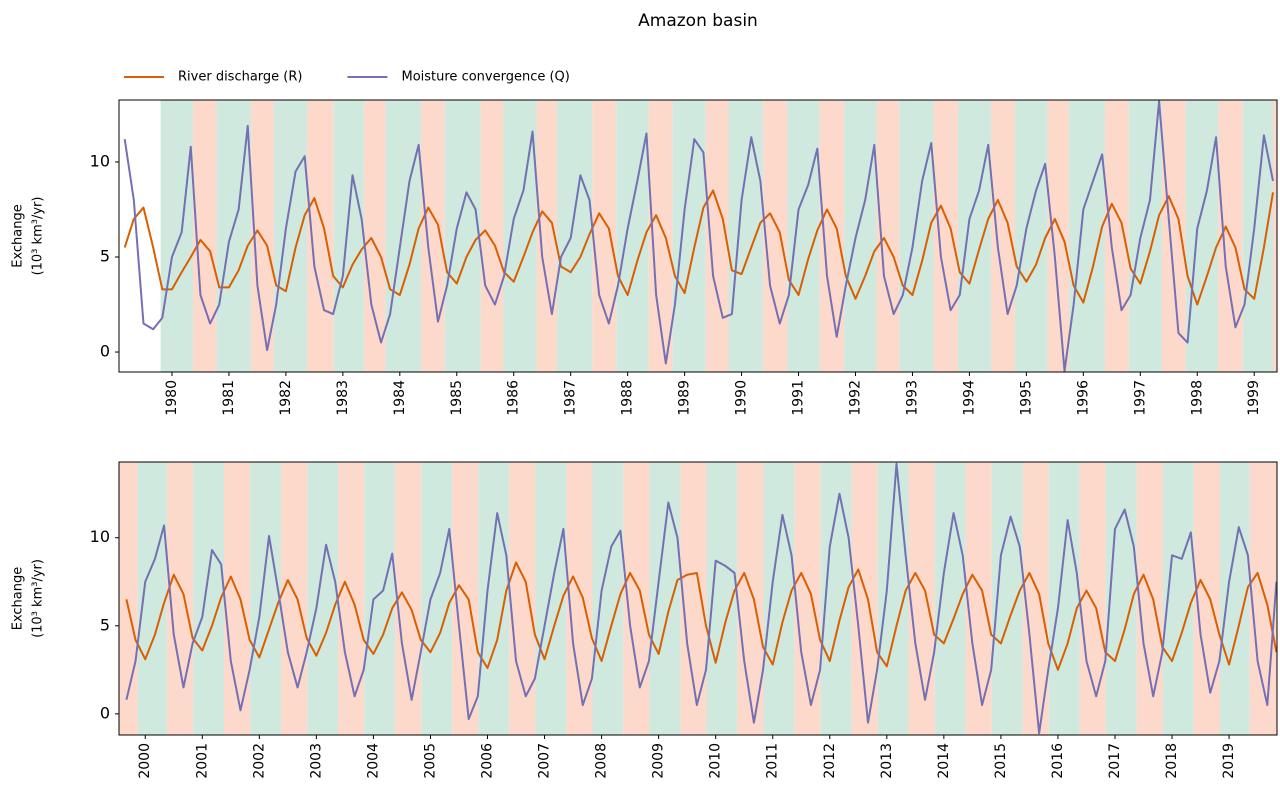 The height and width of the screenshot is (804, 1280). Describe the element at coordinates (202, 761) in the screenshot. I see `x-tick-label: 2001` at that location.